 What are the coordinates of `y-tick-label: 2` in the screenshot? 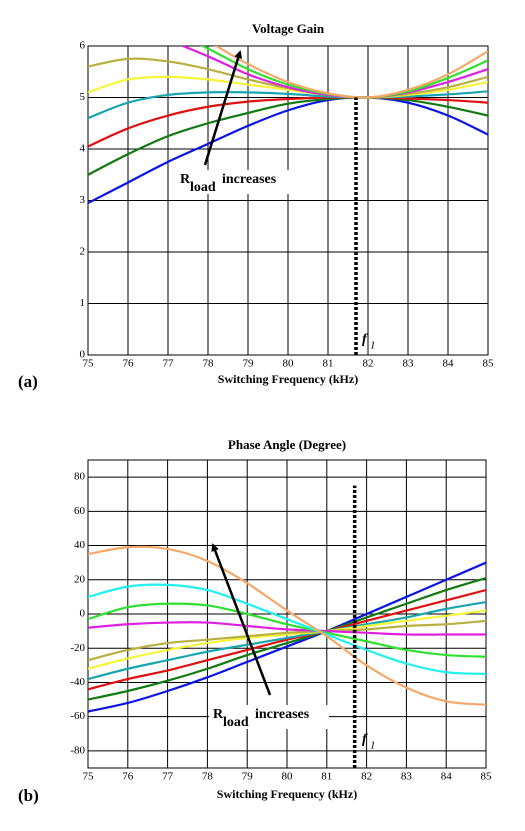 It's located at (83, 252).